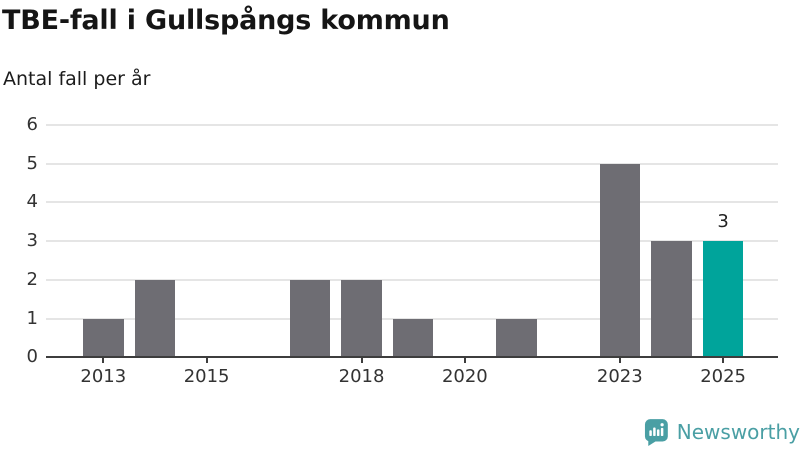 The width and height of the screenshot is (800, 450). I want to click on x-axis-line, so click(412, 357).